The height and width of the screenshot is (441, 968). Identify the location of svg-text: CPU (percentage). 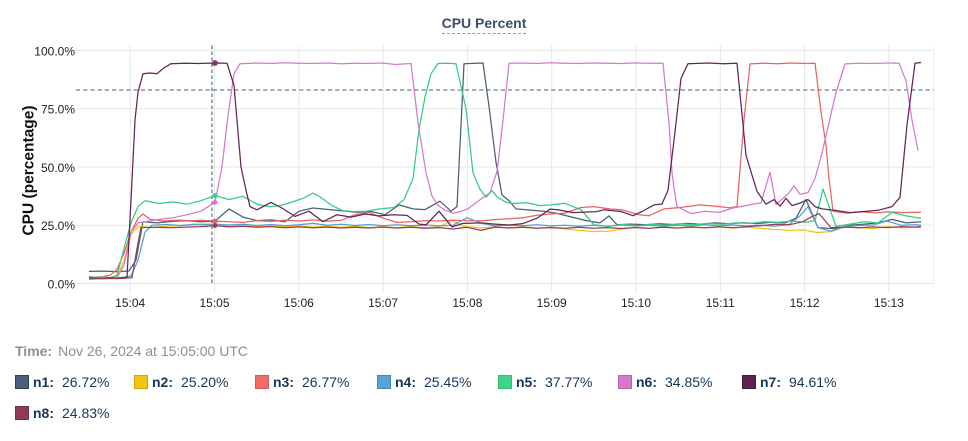
(29, 170).